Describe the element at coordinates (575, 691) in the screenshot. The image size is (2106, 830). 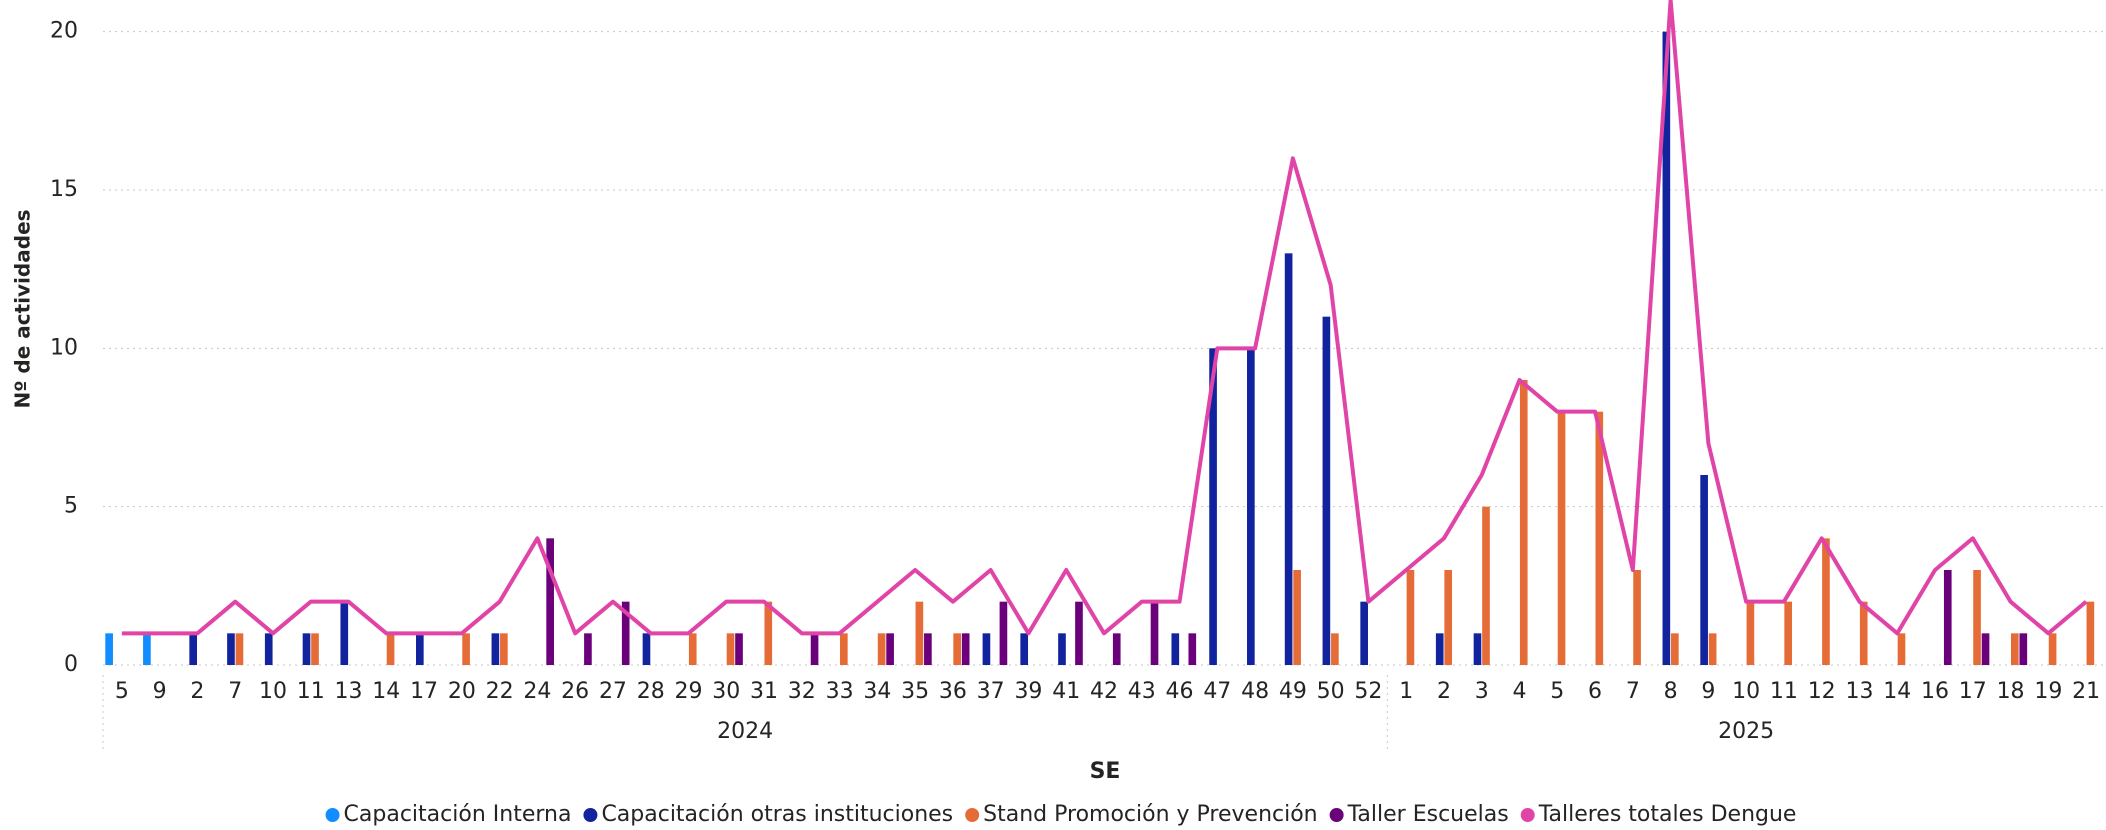
I see `x-tick-label: 26` at that location.